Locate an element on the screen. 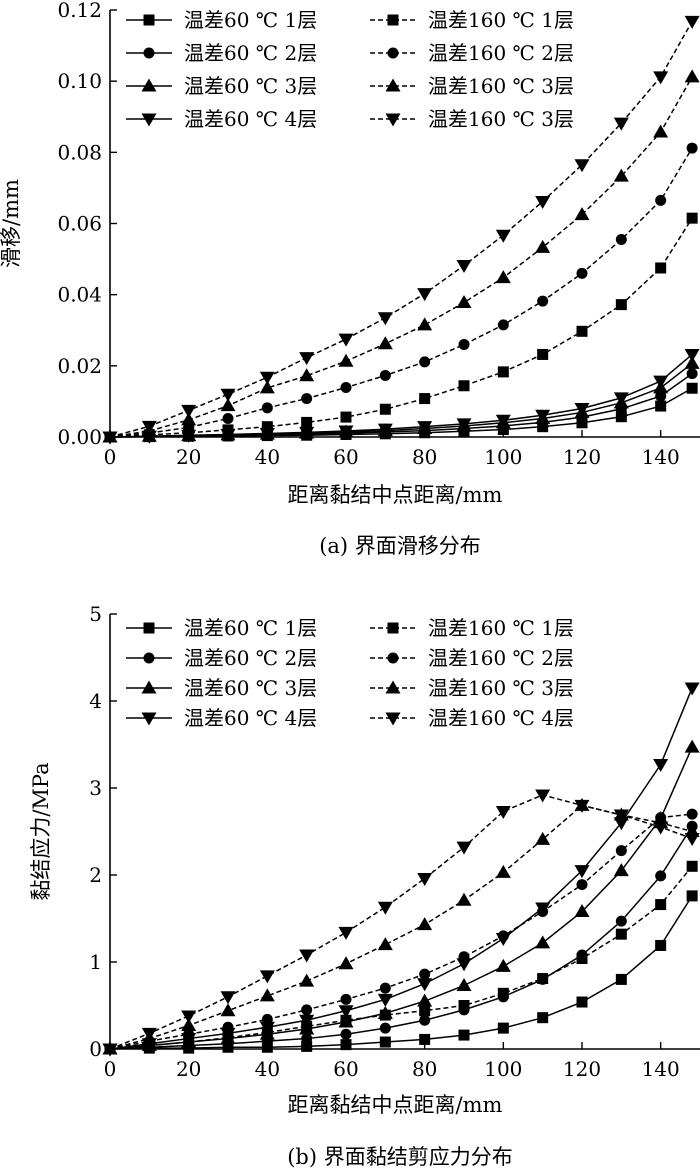  legend-entry: 温差60 ℃ 2层 is located at coordinates (221, 658).